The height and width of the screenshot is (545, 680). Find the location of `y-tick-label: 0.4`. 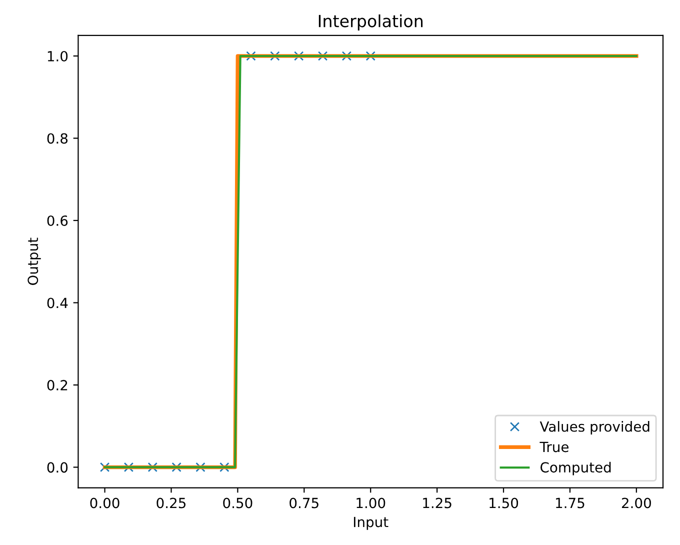

y-tick-label: 0.4 is located at coordinates (57, 303).